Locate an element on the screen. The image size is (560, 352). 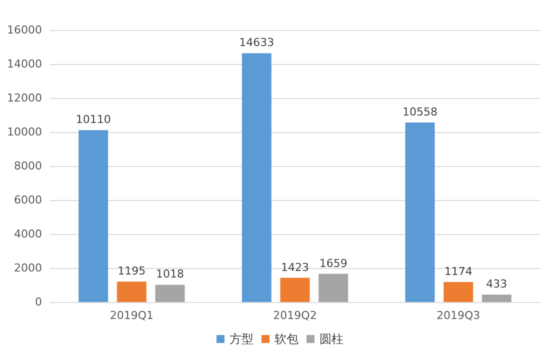
legend-label: 圆柱 is located at coordinates (332, 339).